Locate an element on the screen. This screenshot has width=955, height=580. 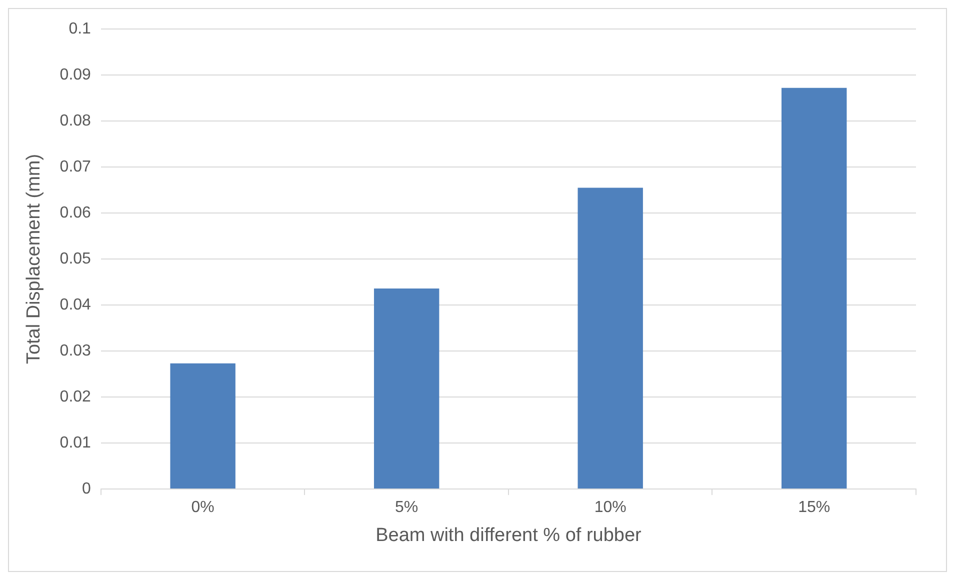
y-tick-label: 0.01 is located at coordinates (76, 443).